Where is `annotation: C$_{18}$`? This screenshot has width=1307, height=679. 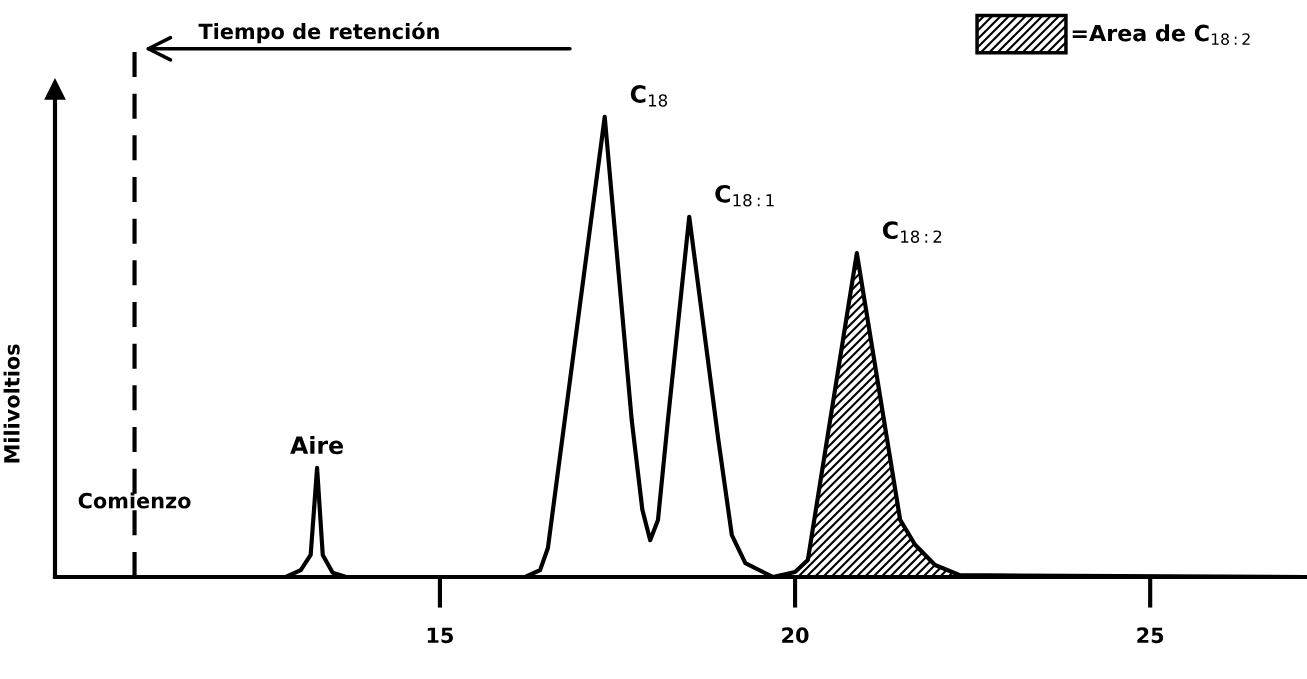 annotation: C$_{18}$ is located at coordinates (649, 96).